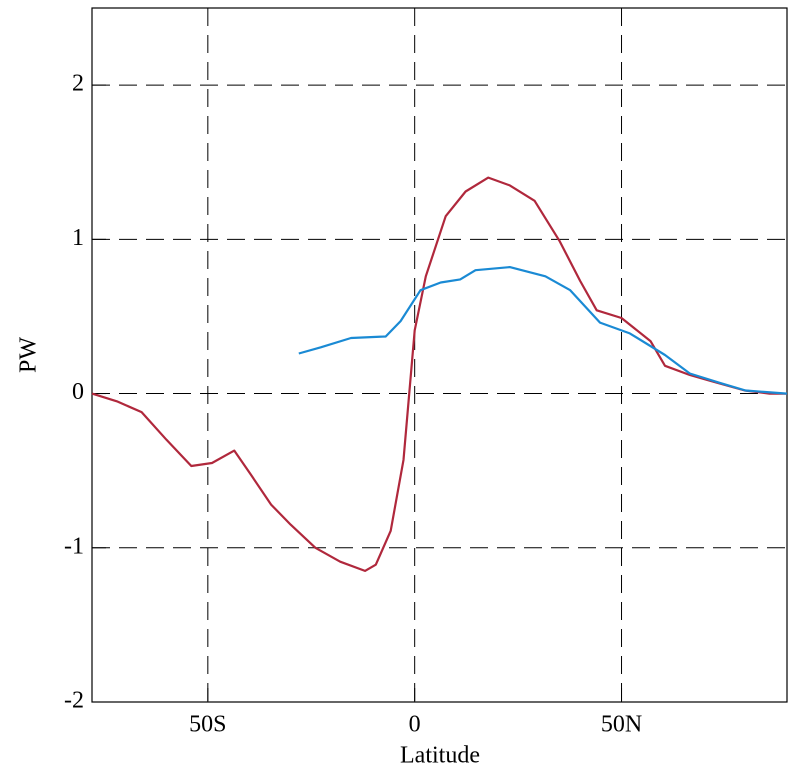  What do you see at coordinates (207, 725) in the screenshot?
I see `x-tick-label: 50S` at bounding box center [207, 725].